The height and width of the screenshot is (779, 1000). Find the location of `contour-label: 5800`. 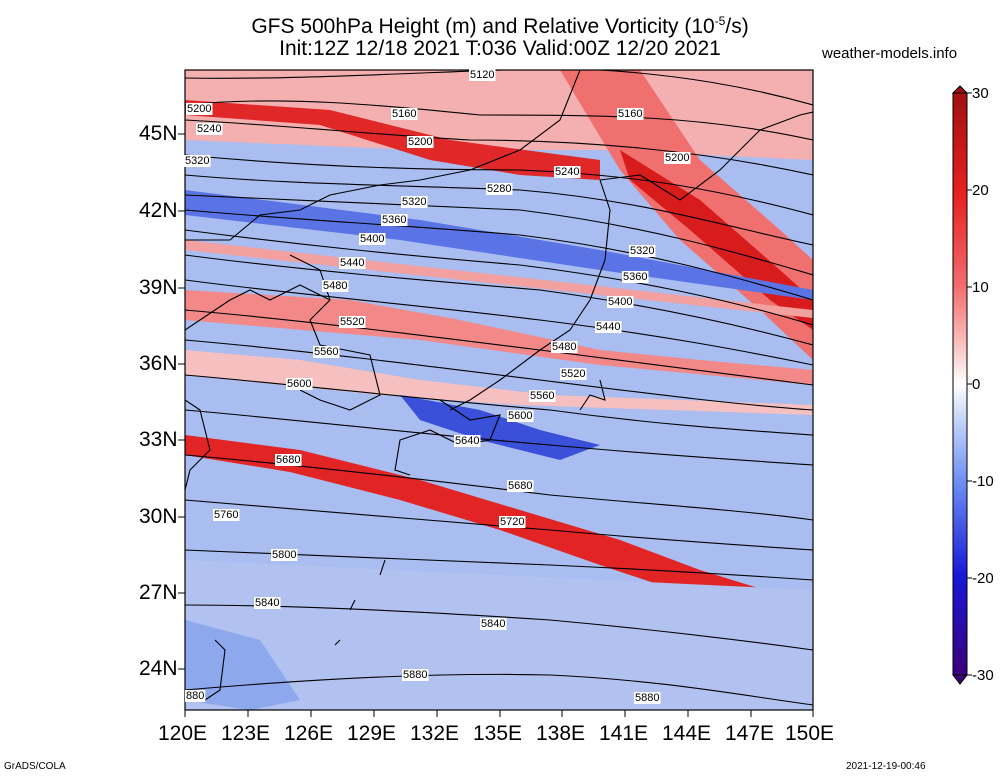

contour-label: 5800 is located at coordinates (284, 555).